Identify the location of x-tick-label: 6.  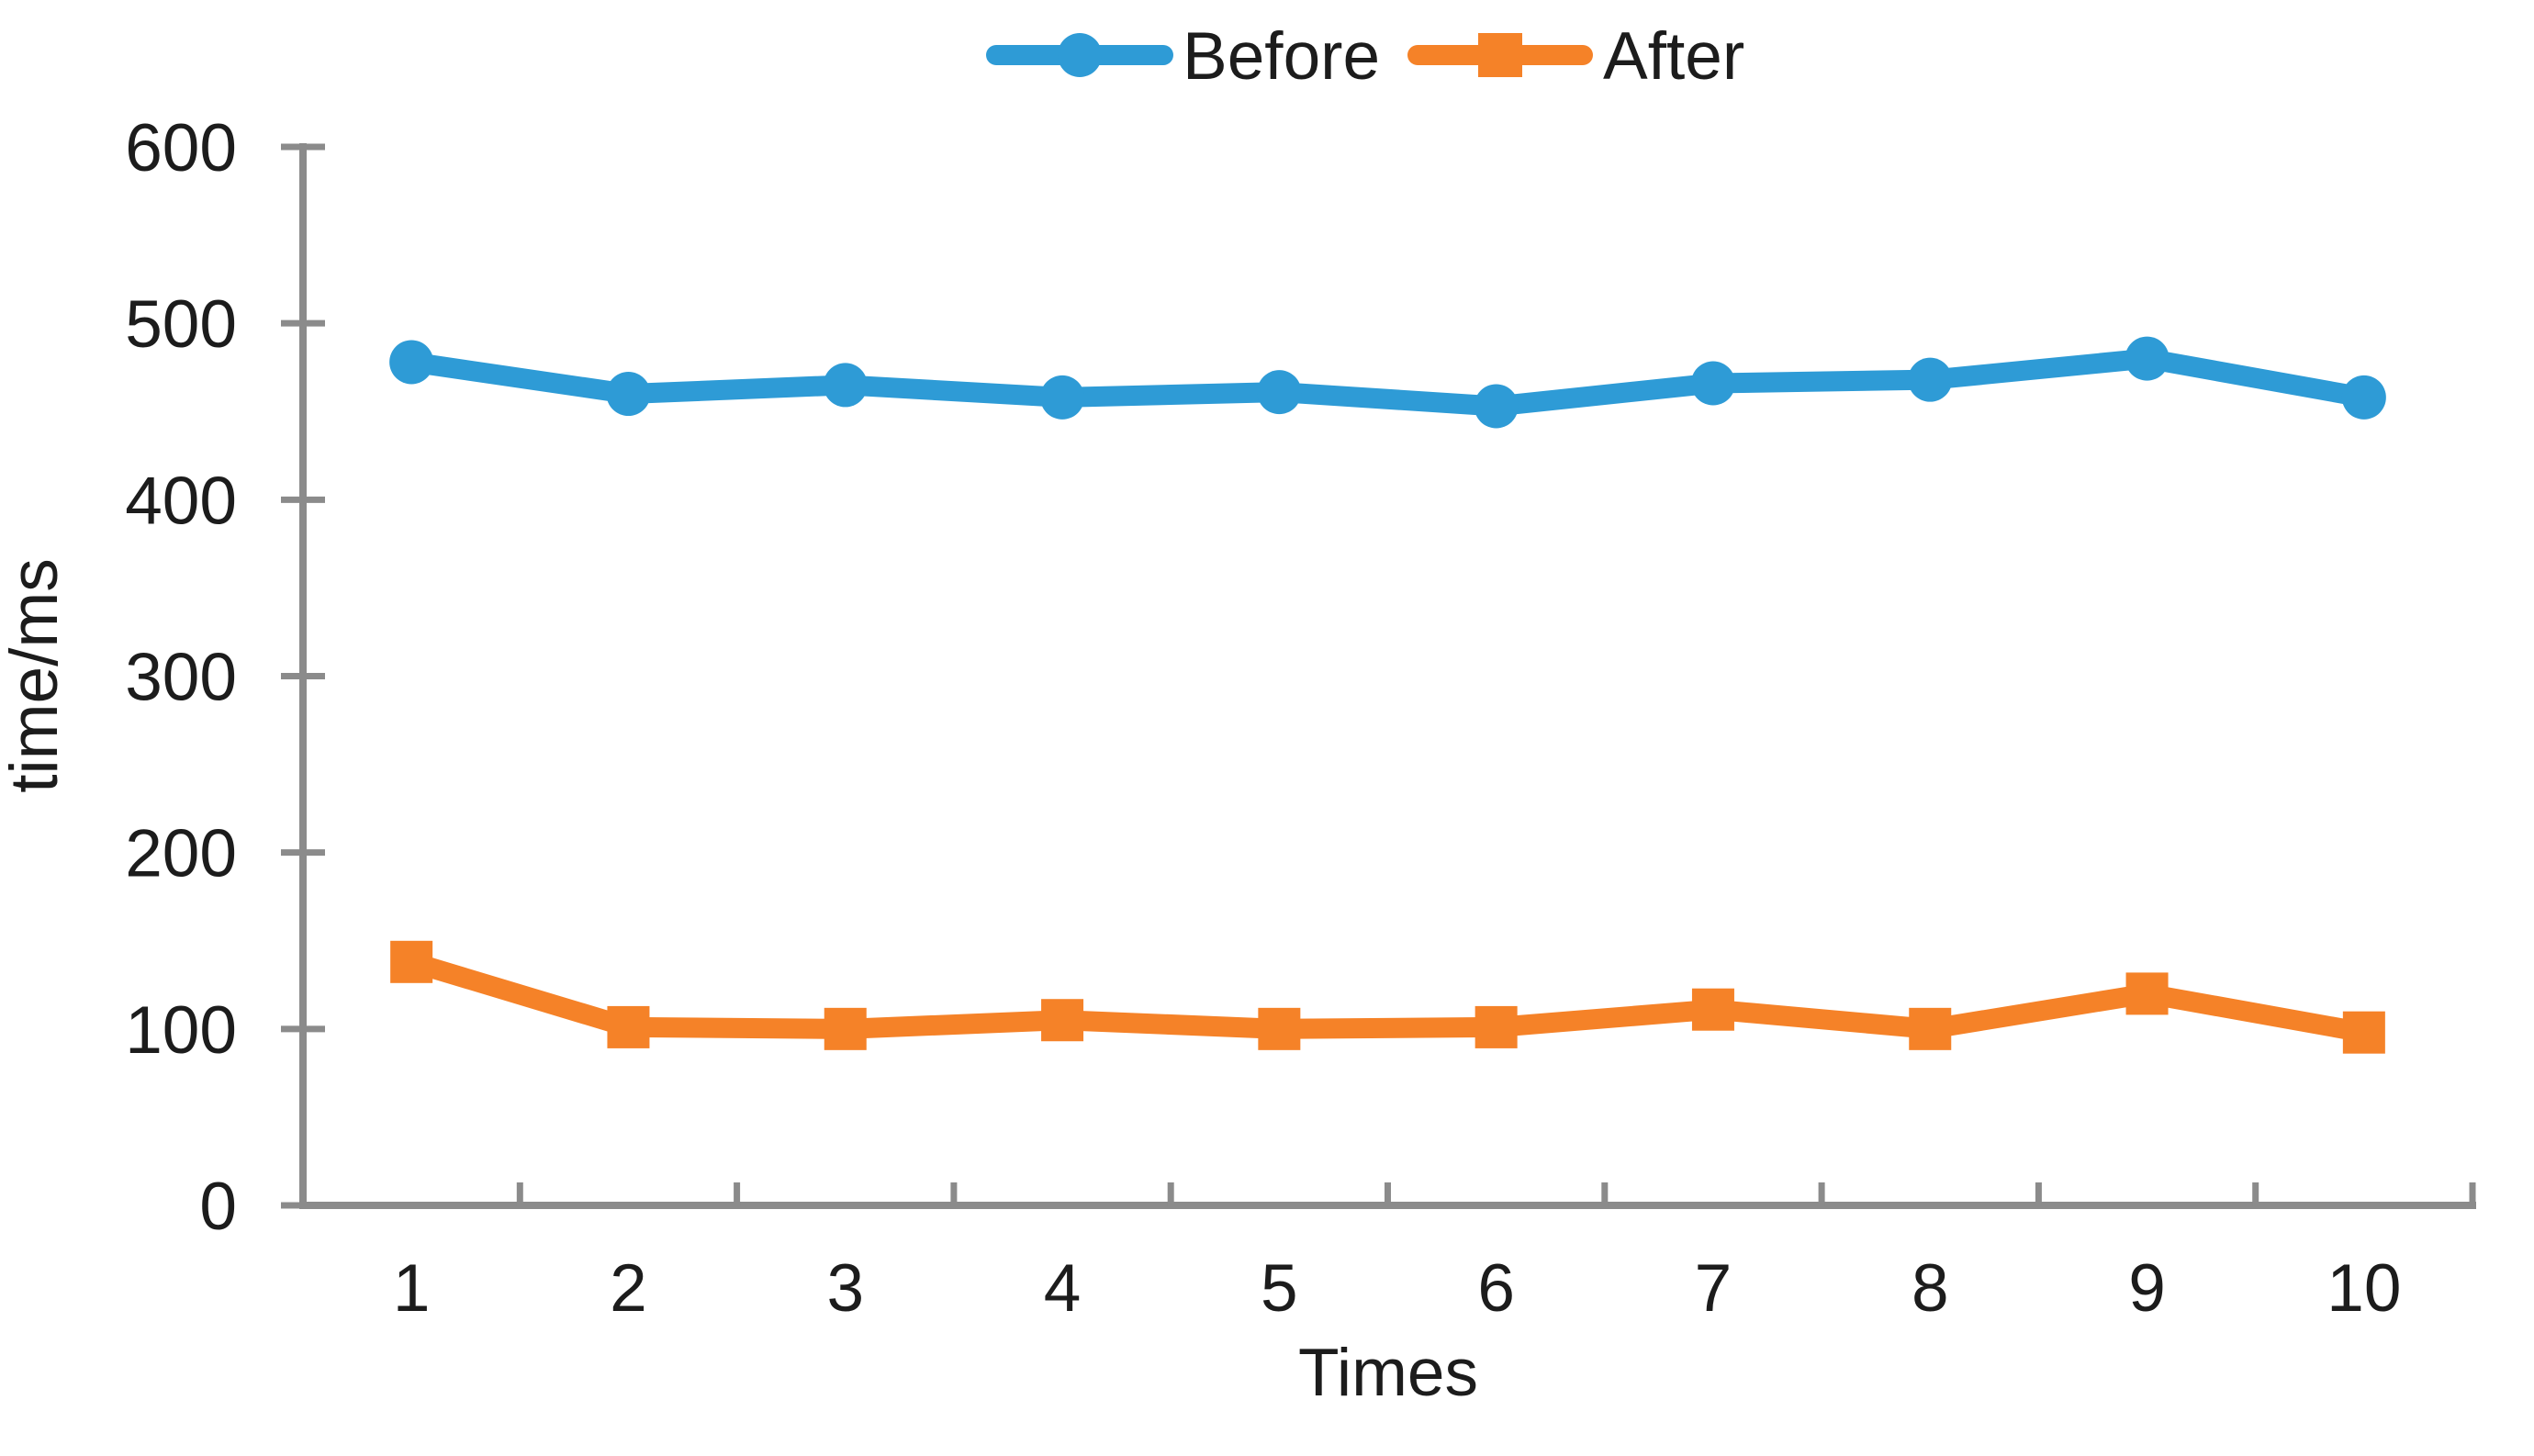
(1496, 1288).